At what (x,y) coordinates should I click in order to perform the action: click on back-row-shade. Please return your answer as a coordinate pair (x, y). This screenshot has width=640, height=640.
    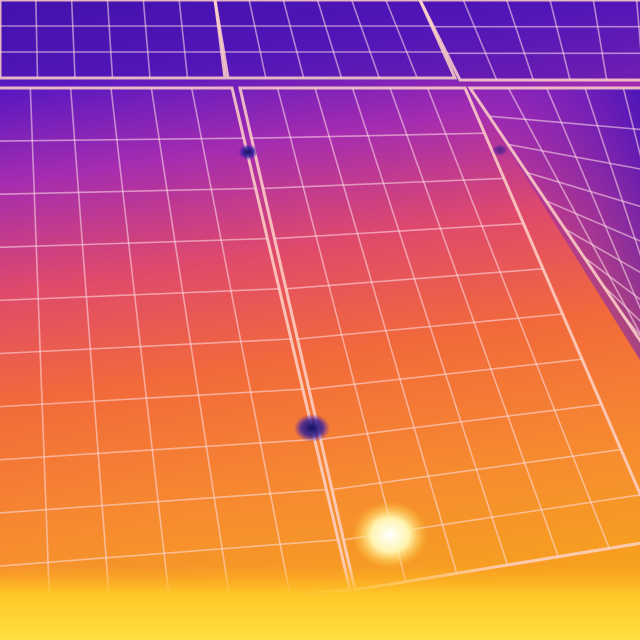
    Looking at the image, I should click on (320, 40).